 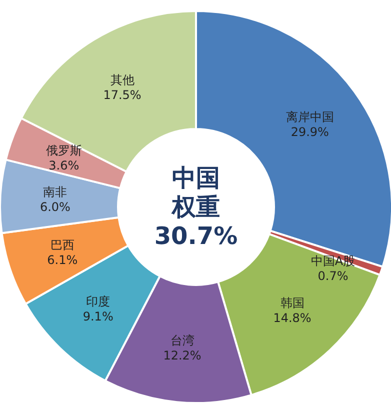 What do you see at coordinates (64, 151) in the screenshot?
I see `slice-label: 俄罗斯` at bounding box center [64, 151].